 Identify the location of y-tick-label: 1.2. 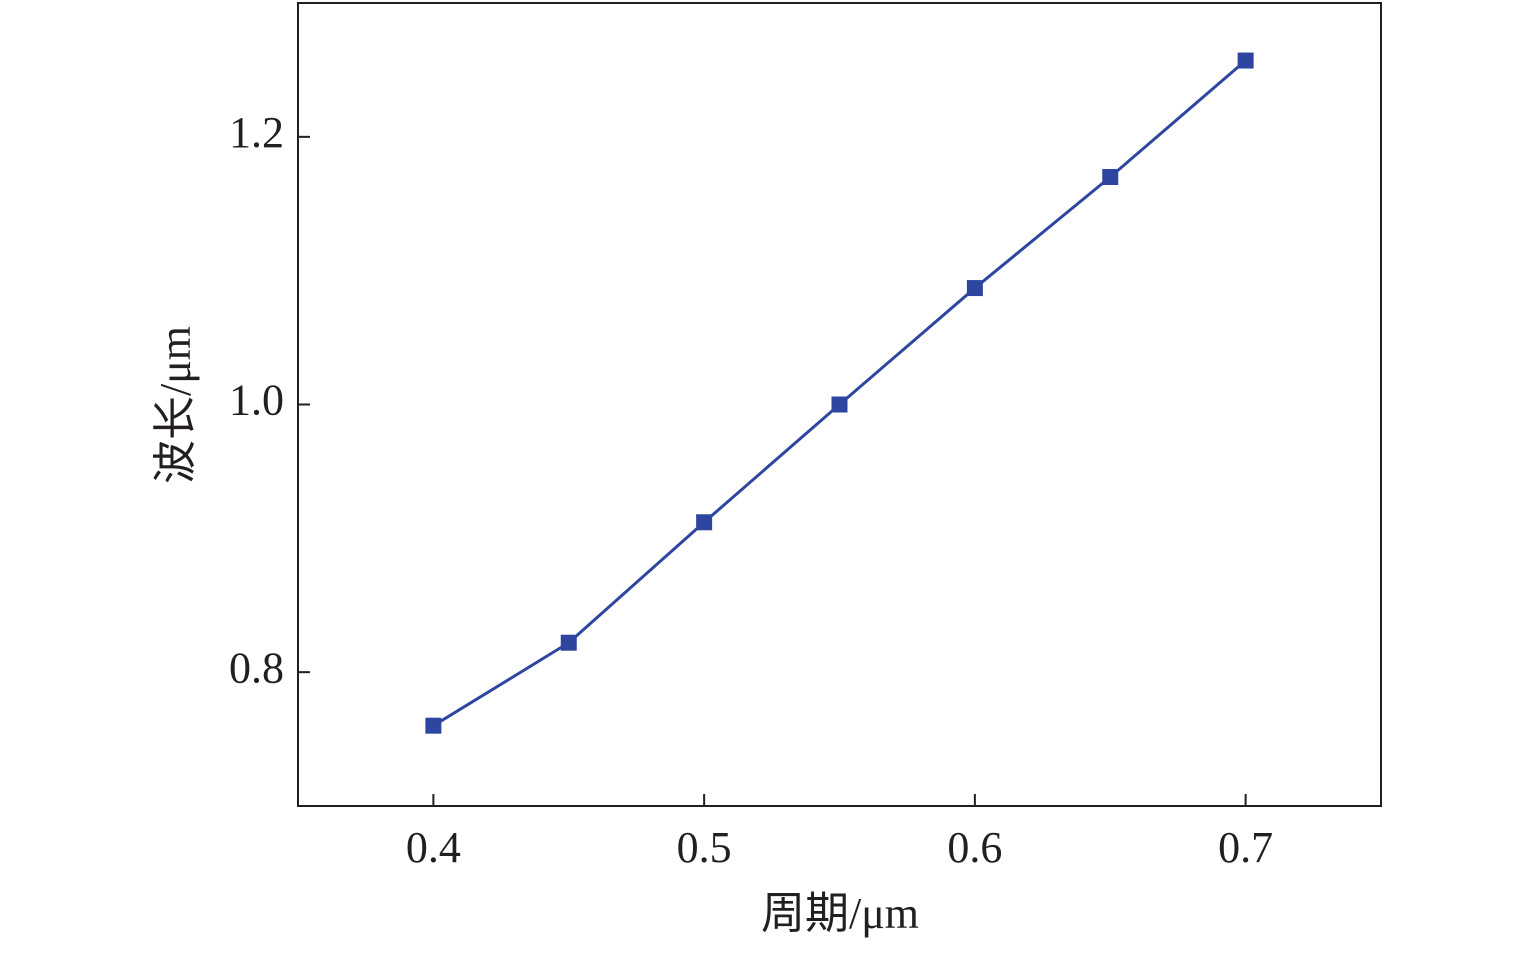
(256, 132).